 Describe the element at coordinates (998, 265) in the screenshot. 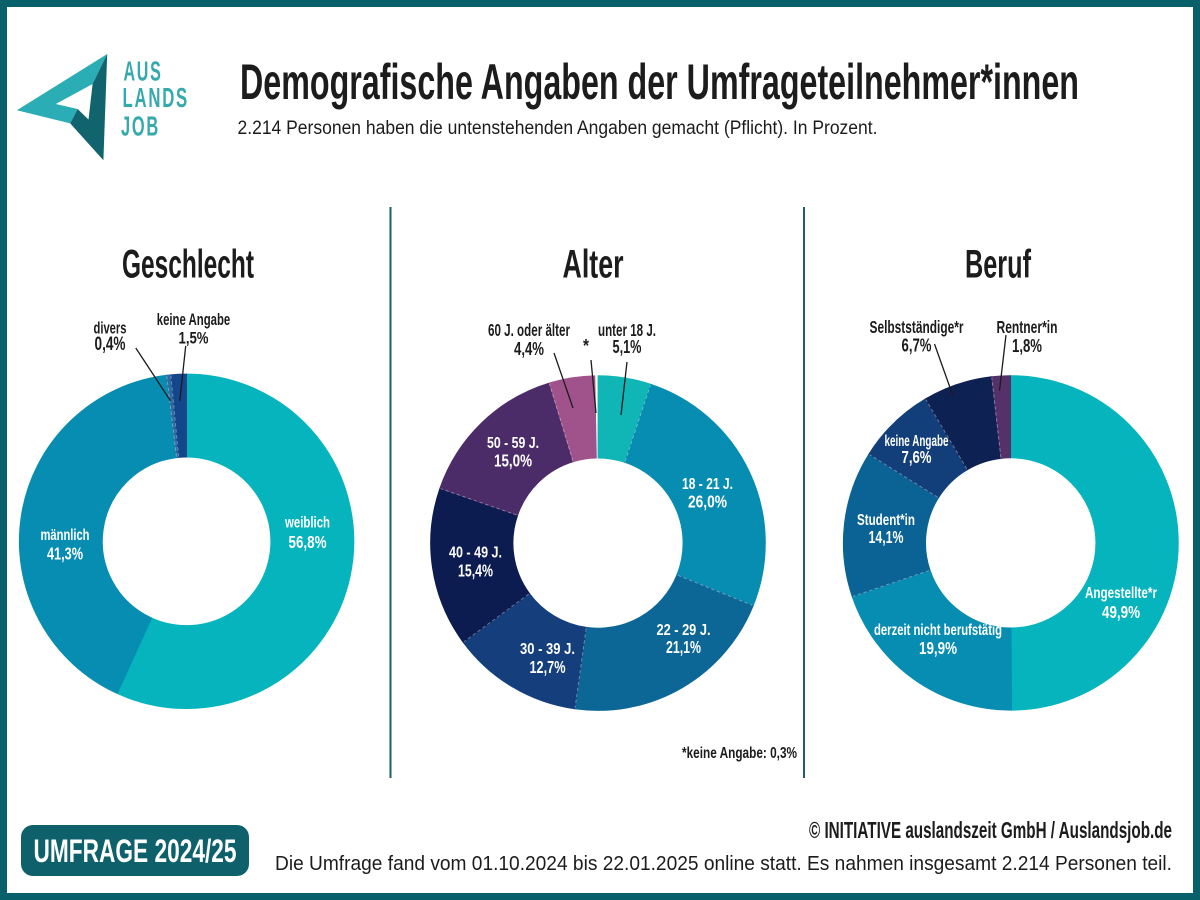

I see `svg-text: Beruf` at that location.